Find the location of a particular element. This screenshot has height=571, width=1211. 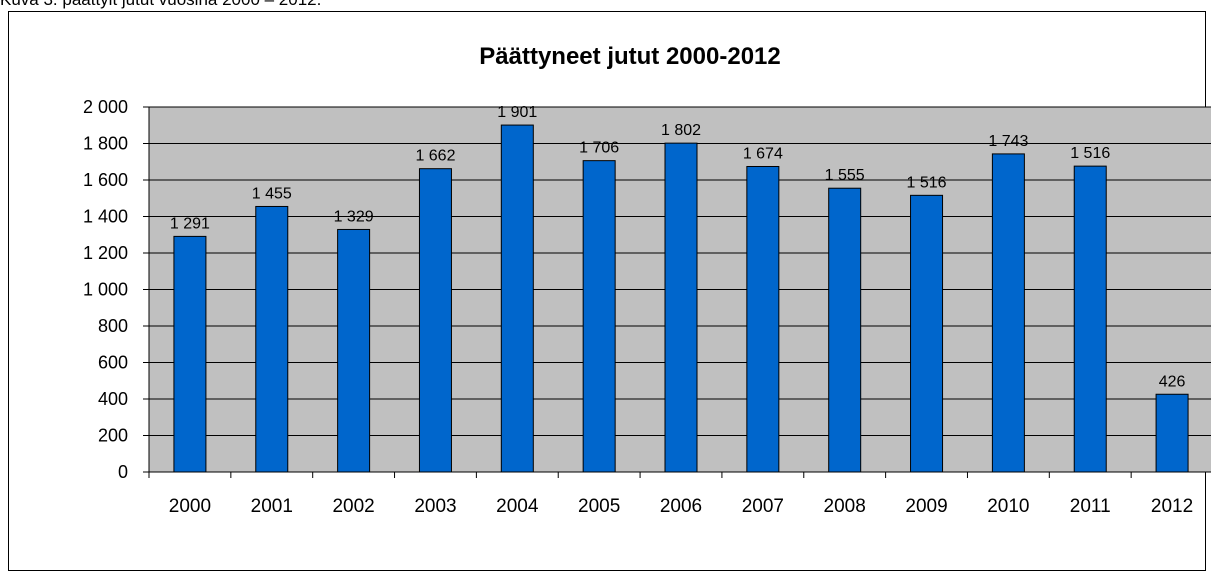

x-tick-label-2012: 2012 is located at coordinates (1172, 506).